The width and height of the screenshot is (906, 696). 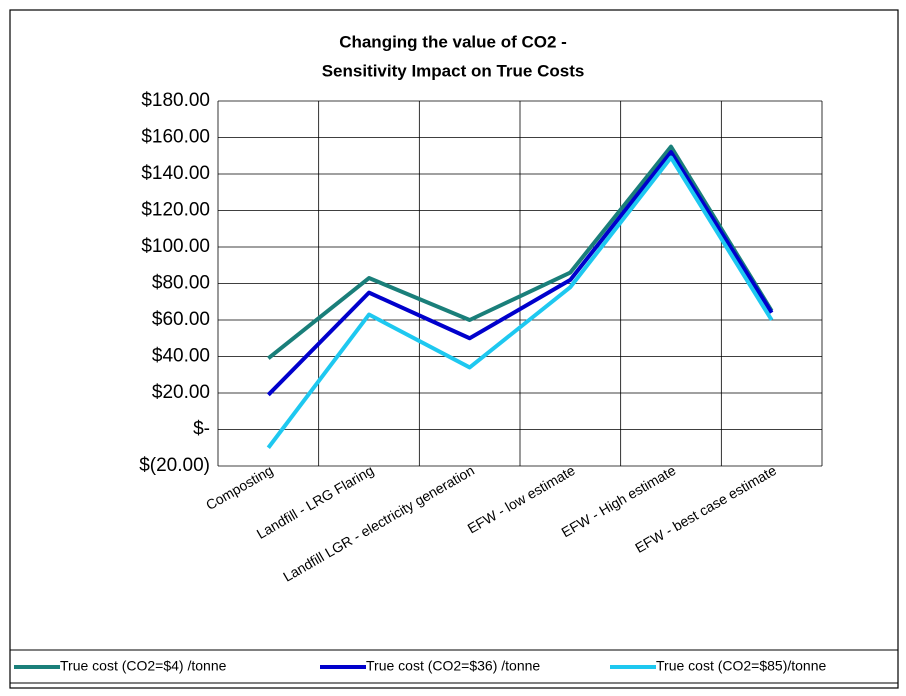 I want to click on y-tick-label: $120.00, so click(x=175, y=210).